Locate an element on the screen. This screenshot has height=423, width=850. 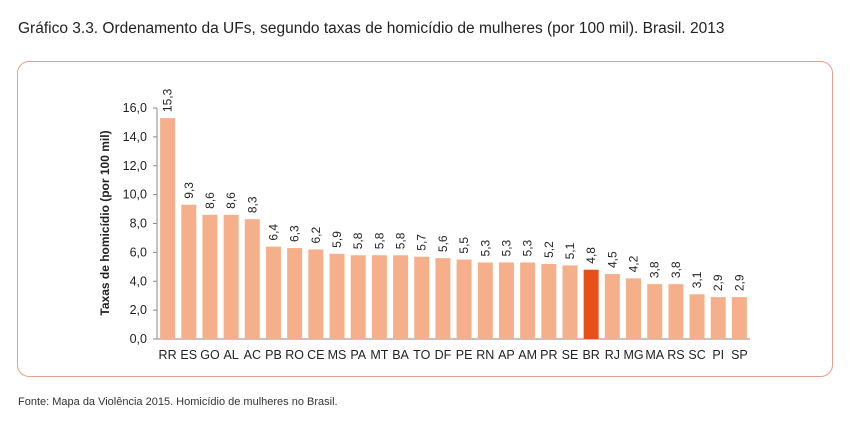
x-tick-label: MG is located at coordinates (633, 355).